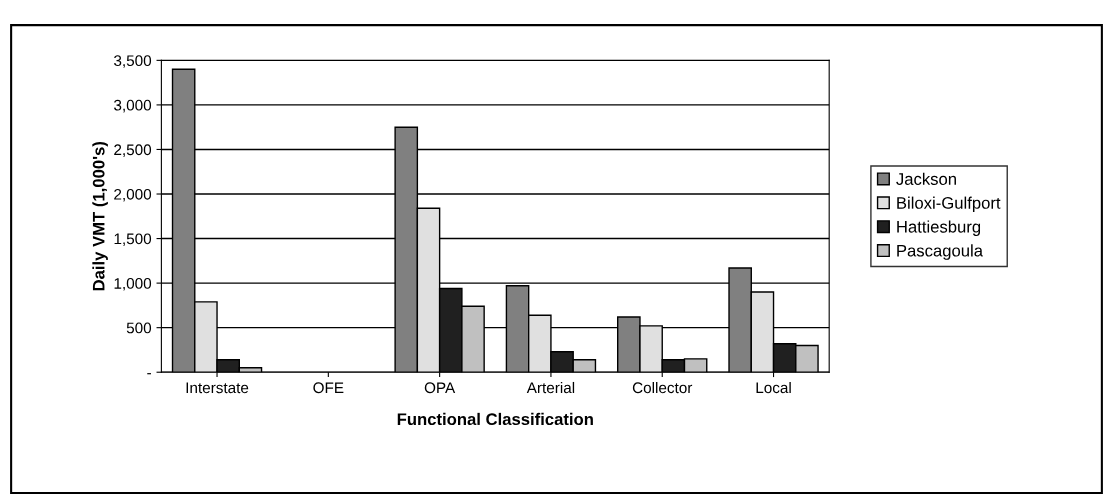  I want to click on y-tick-label: 3,000, so click(133, 106).